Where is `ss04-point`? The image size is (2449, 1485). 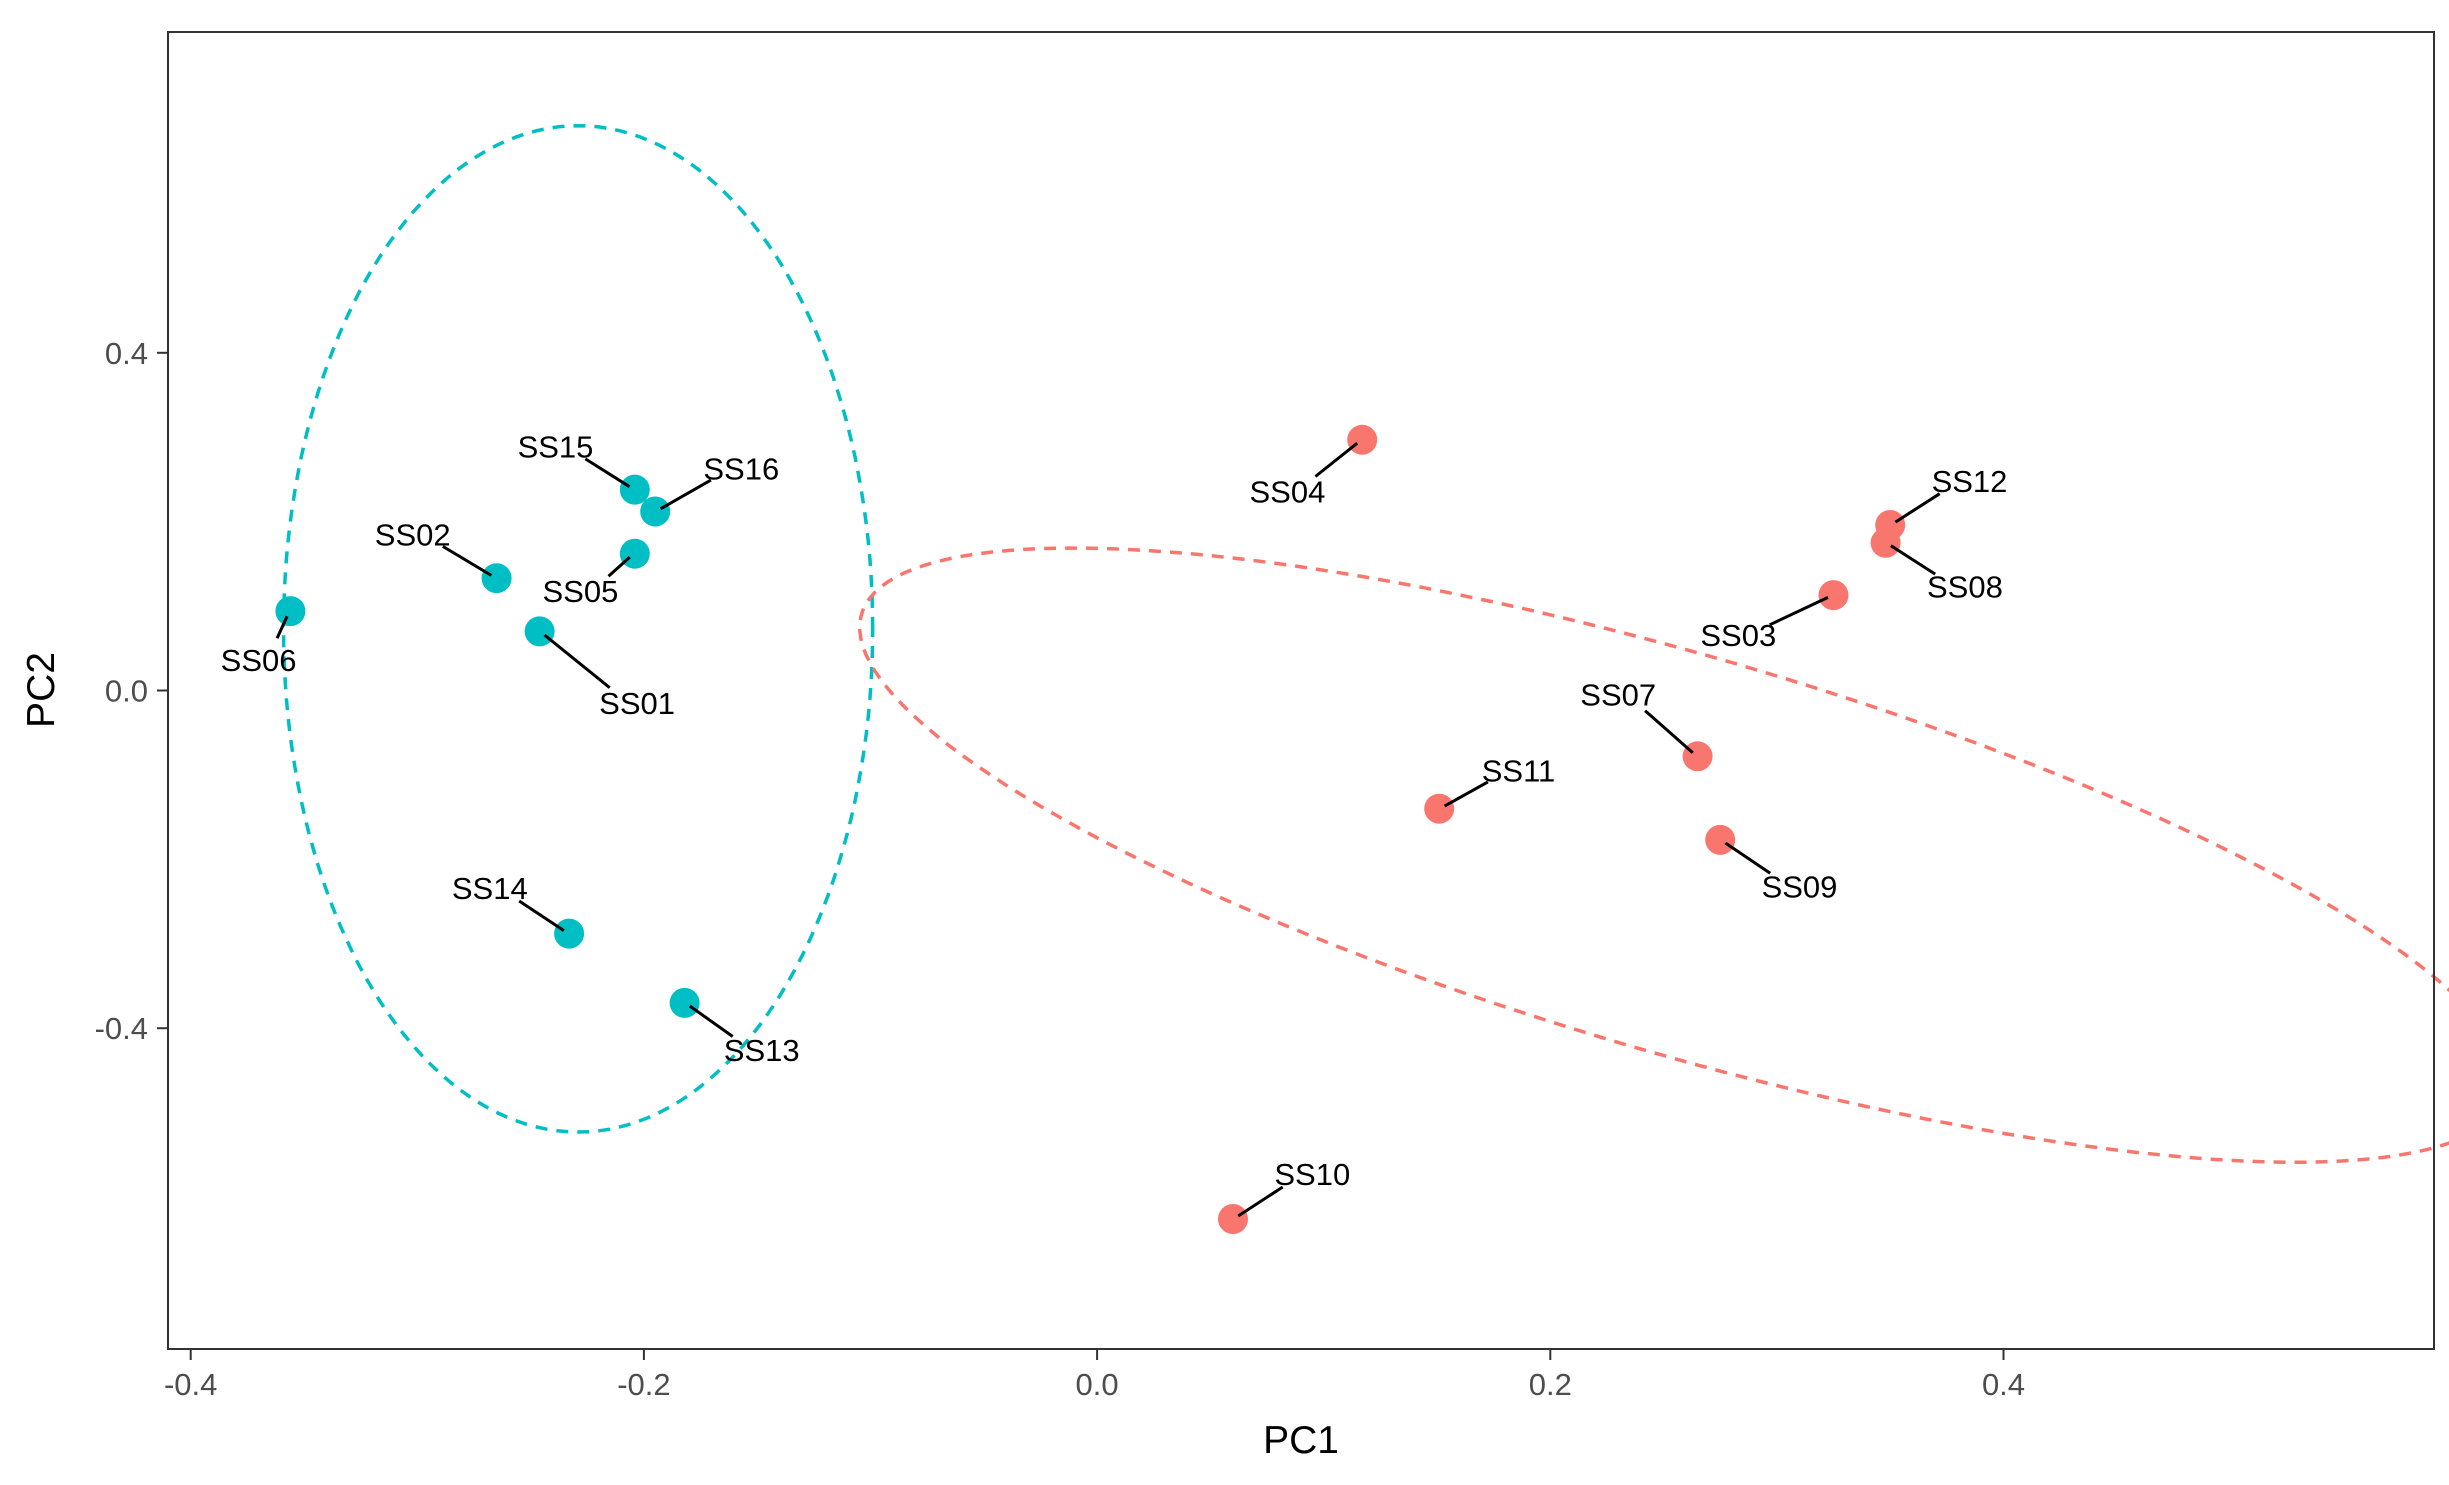
ss04-point is located at coordinates (1362, 439).